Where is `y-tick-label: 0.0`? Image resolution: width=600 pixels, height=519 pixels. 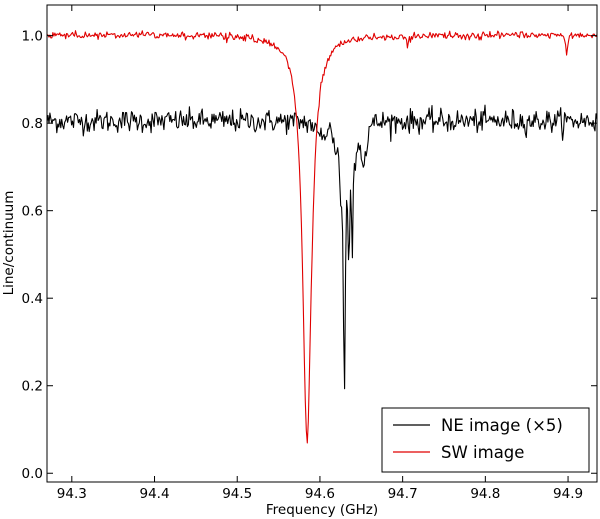 y-tick-label: 0.0 is located at coordinates (32, 474).